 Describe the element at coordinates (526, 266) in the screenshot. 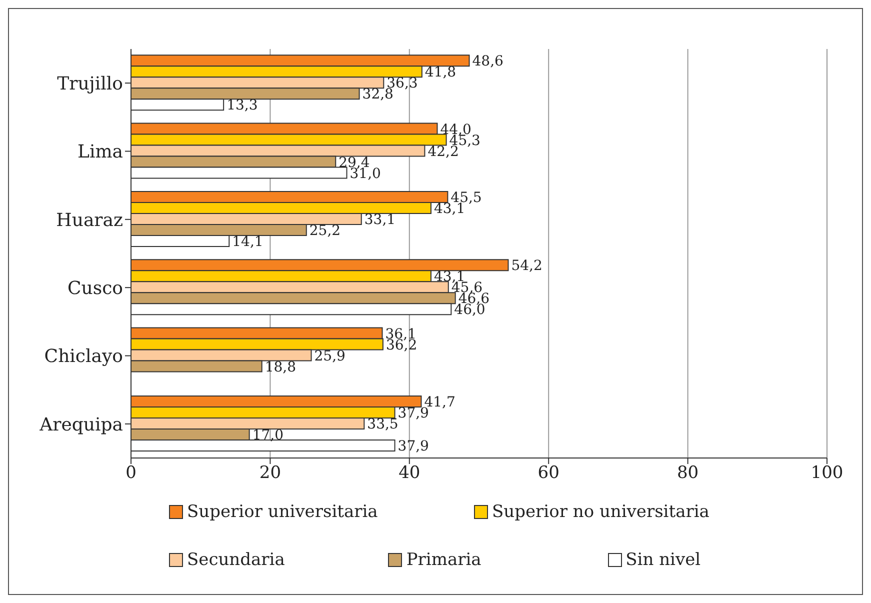

I see `data-label: 54,2` at that location.